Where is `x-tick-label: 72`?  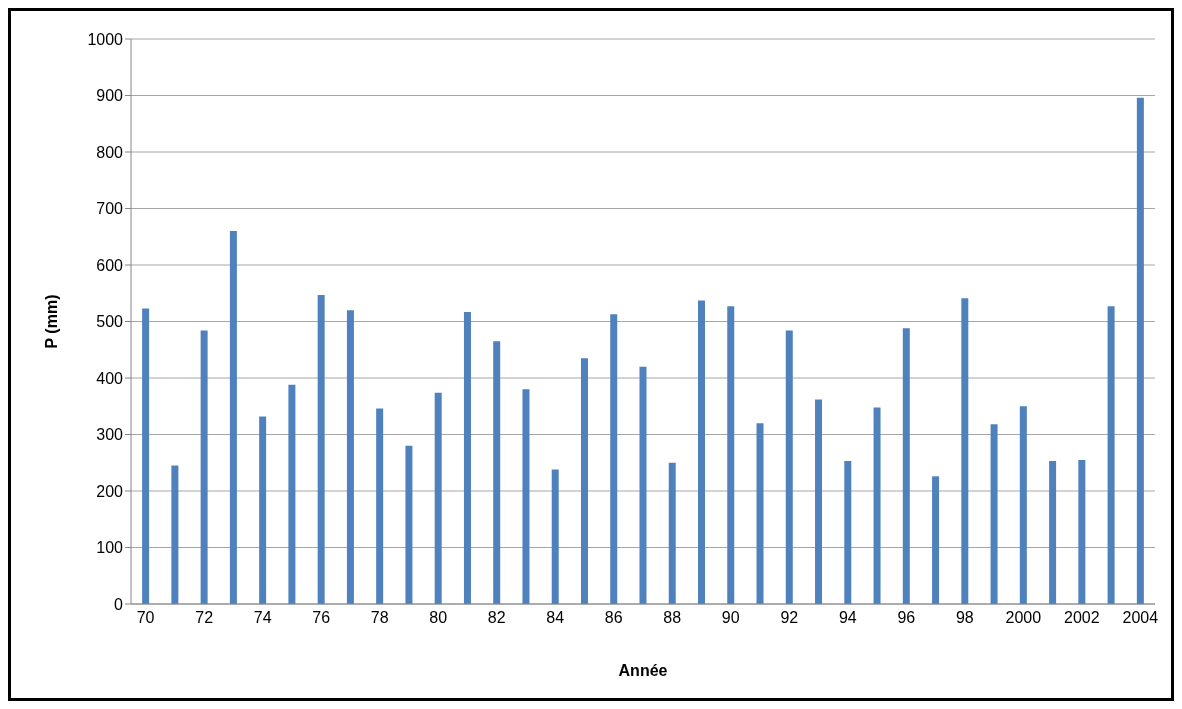
x-tick-label: 72 is located at coordinates (204, 618).